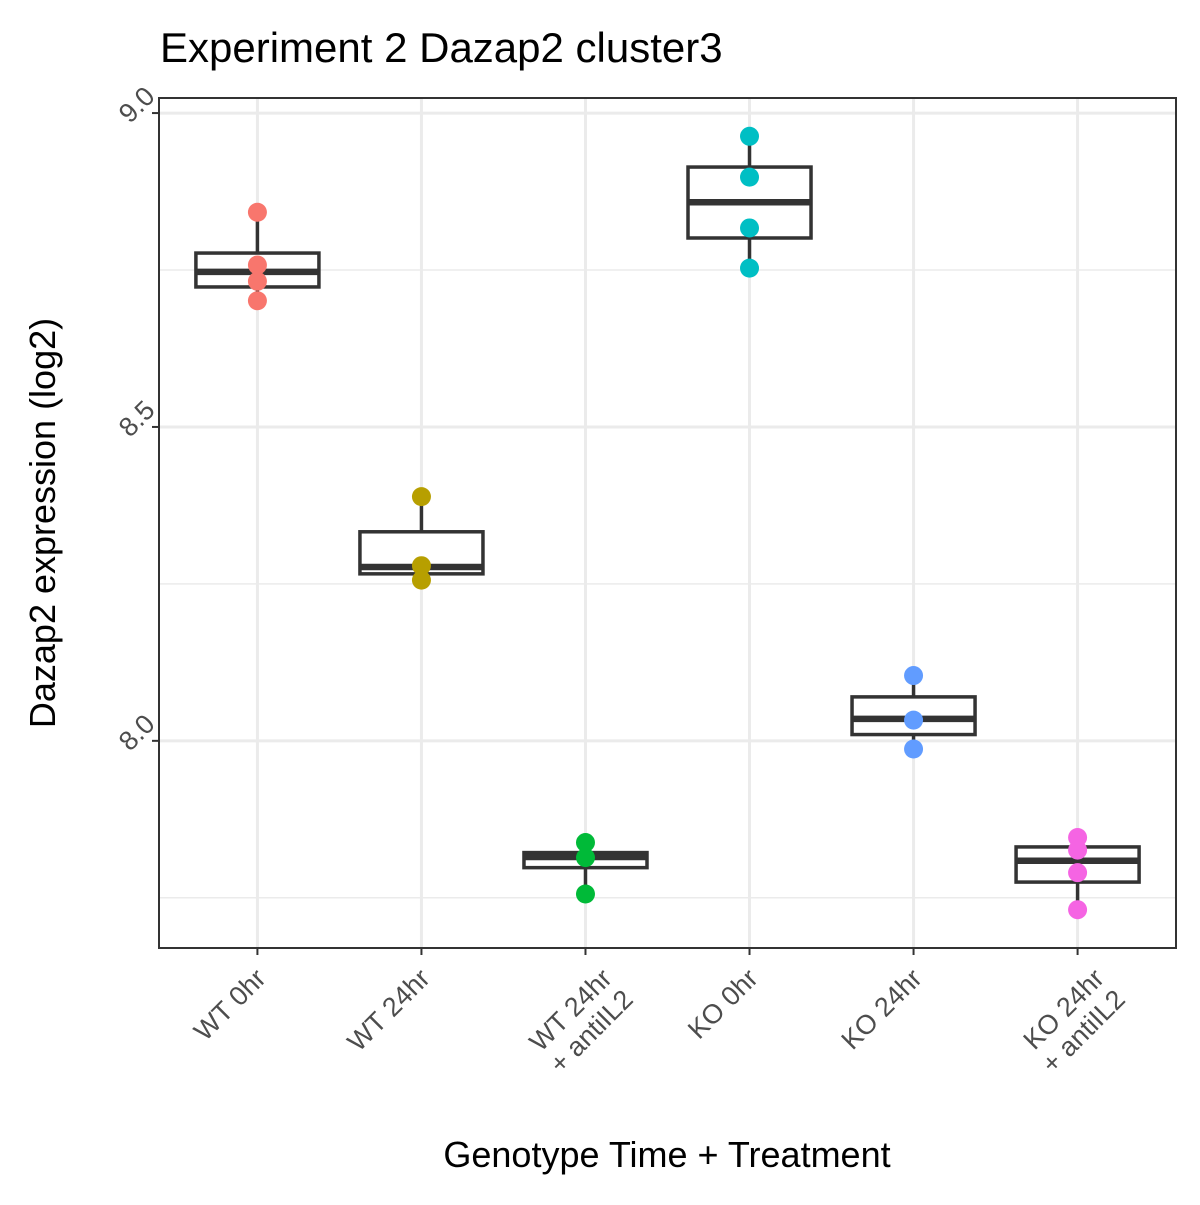 The image size is (1200, 1205). I want to click on x-axis-title: Genotype Time + Treatment, so click(666, 1154).